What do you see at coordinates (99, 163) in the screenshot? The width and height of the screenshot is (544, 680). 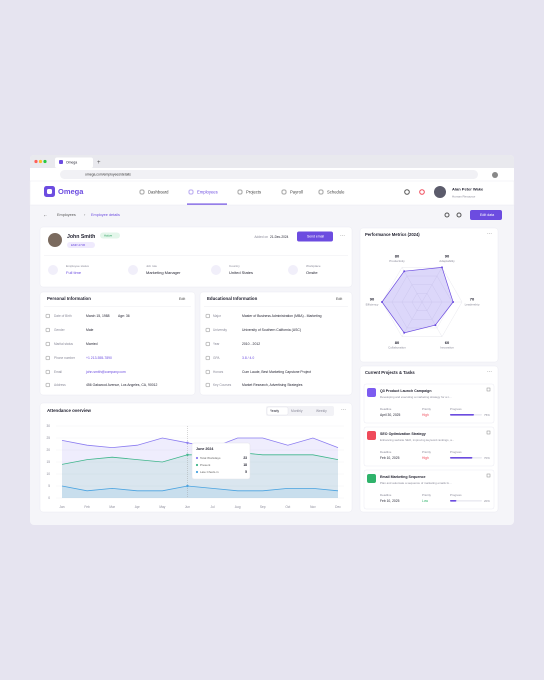 I see `new-tab: +` at bounding box center [99, 163].